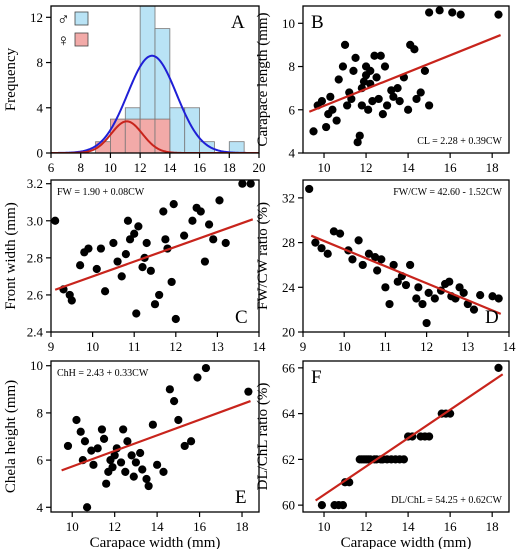 The height and width of the screenshot is (549, 519). What do you see at coordinates (103, 373) in the screenshot?
I see `regression-equation: ChH = 2.43 + 0.33CW` at bounding box center [103, 373].